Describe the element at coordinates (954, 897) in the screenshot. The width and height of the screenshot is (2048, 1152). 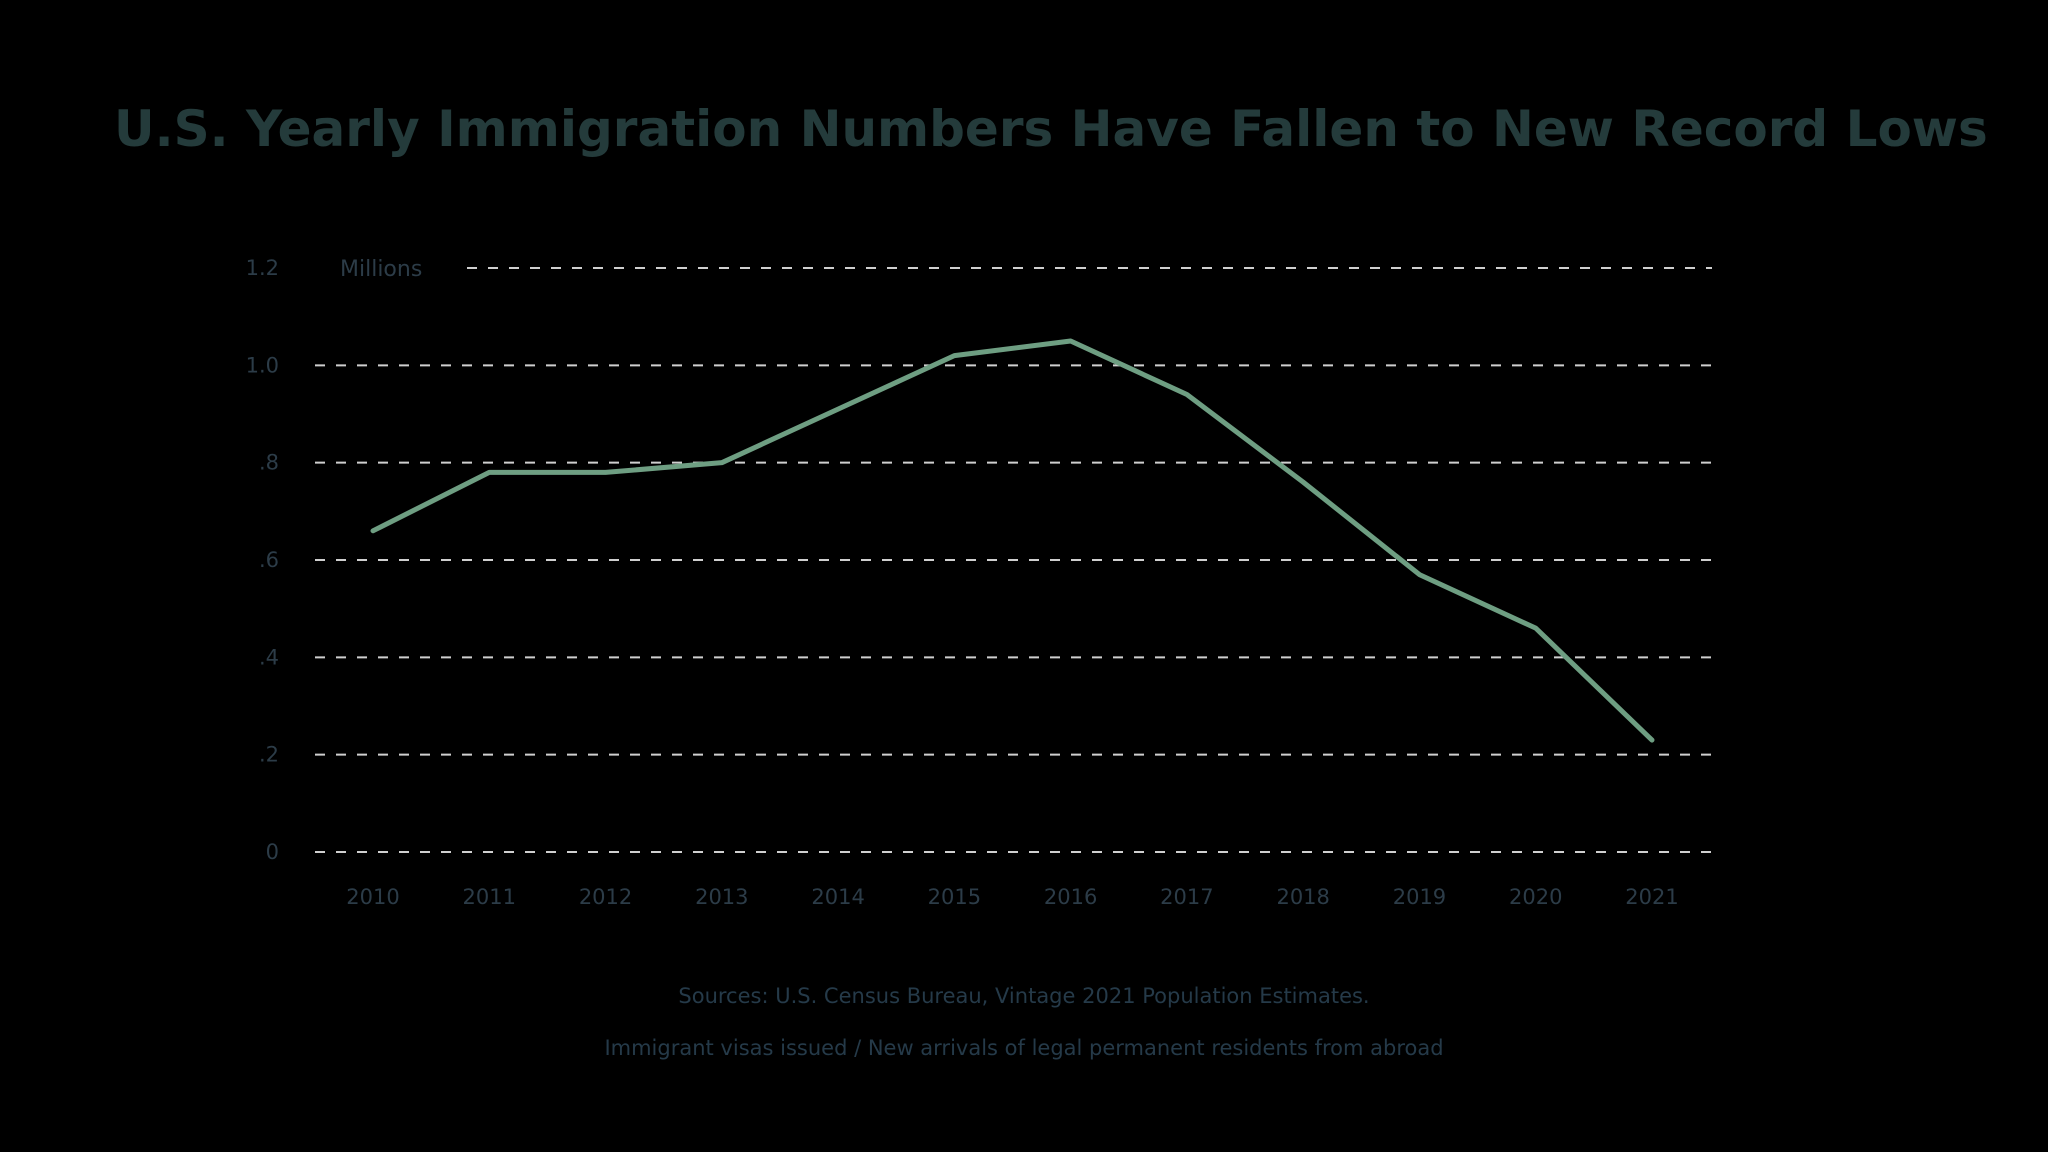
I see `x-tick-label: 2015` at that location.